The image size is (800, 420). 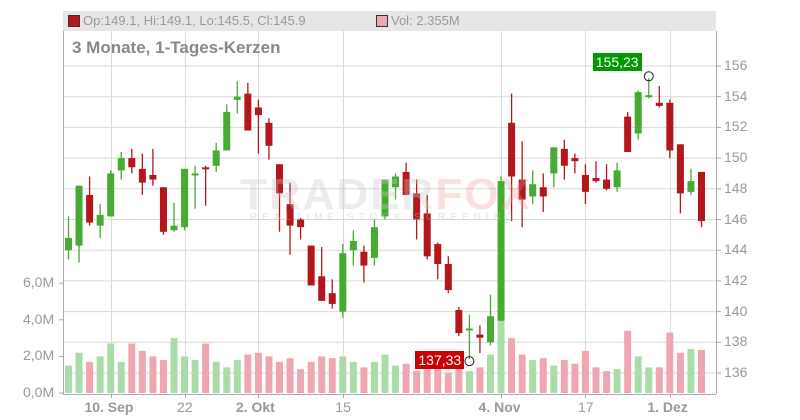 I want to click on price-tick-label: 140, so click(x=736, y=310).